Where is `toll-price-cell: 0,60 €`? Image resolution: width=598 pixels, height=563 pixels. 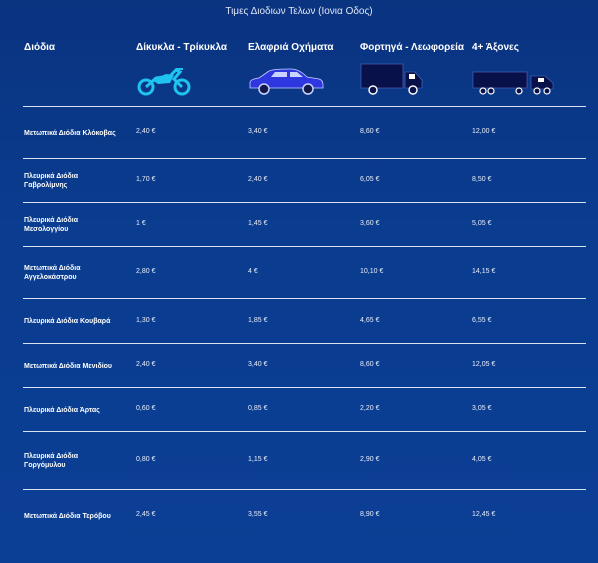 toll-price-cell: 0,60 € is located at coordinates (146, 408).